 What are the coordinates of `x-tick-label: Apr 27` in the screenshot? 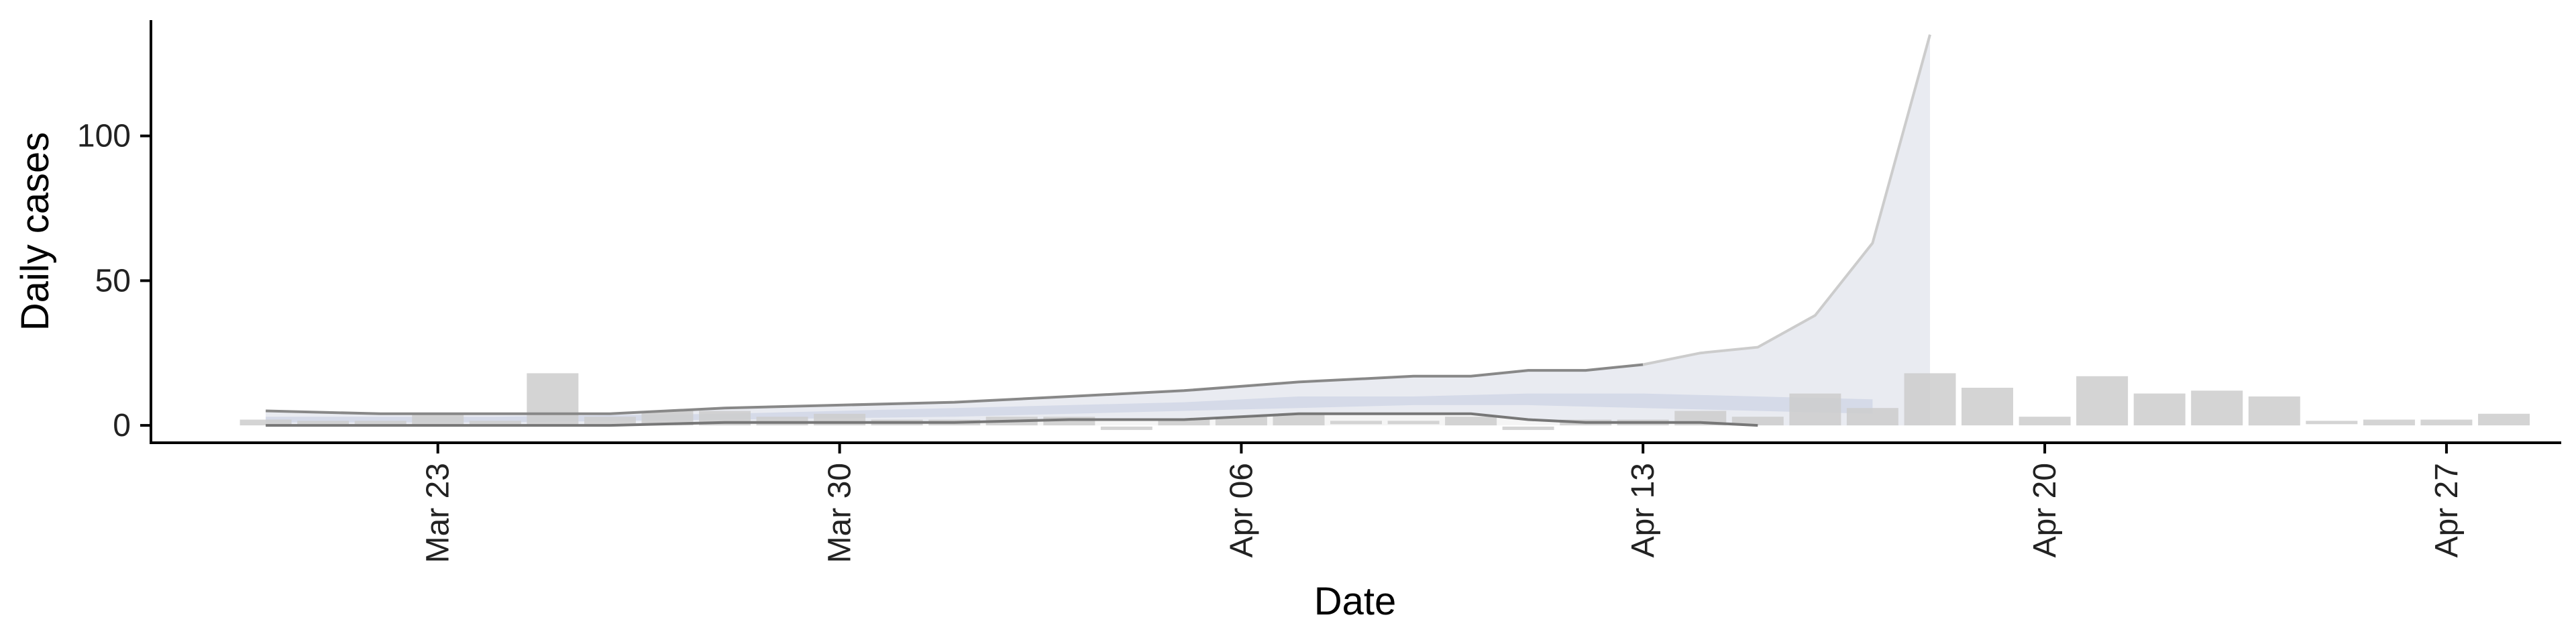 It's located at (2447, 510).